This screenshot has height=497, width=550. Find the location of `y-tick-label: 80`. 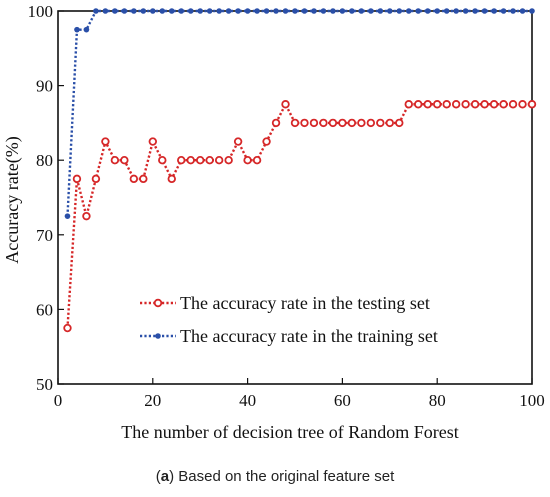

y-tick-label: 80 is located at coordinates (44, 160).